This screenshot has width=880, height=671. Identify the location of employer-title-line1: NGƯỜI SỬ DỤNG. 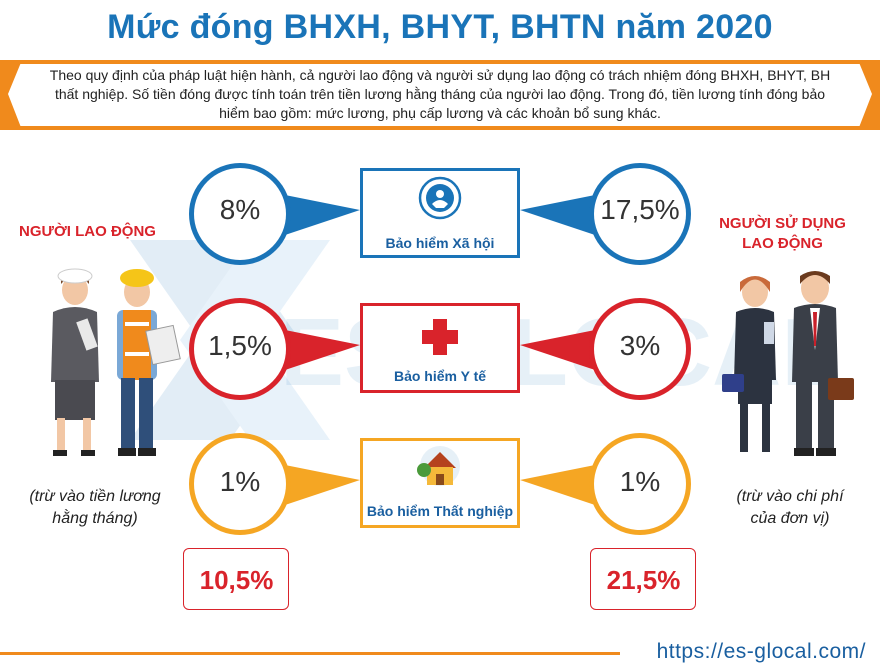
(782, 223).